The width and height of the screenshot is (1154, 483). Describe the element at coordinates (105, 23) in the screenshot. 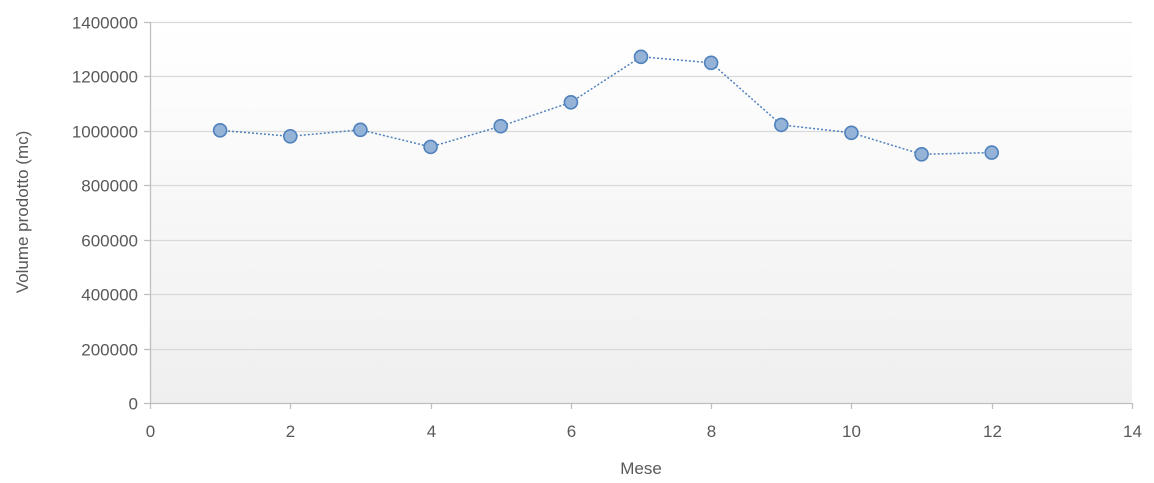

I see `y-tick-label: 1400000` at that location.